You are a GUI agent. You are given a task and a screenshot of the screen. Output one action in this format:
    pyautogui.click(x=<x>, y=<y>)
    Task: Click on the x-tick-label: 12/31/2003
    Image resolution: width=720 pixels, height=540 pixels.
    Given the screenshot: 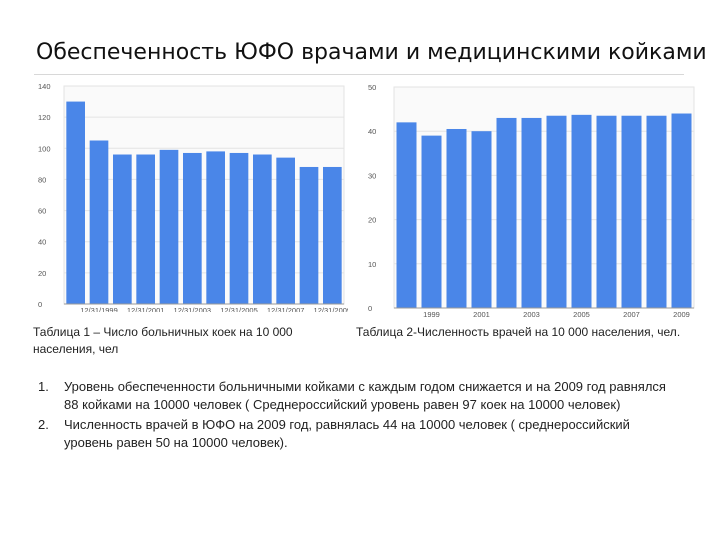 What is the action you would take?
    pyautogui.click(x=193, y=309)
    